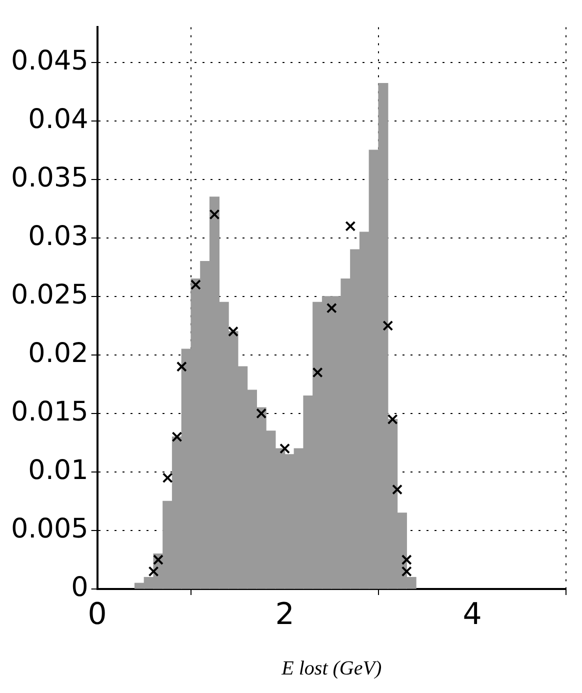 This screenshot has height=693, width=582. What do you see at coordinates (58, 236) in the screenshot?
I see `y-tick-label: 0.03` at bounding box center [58, 236].